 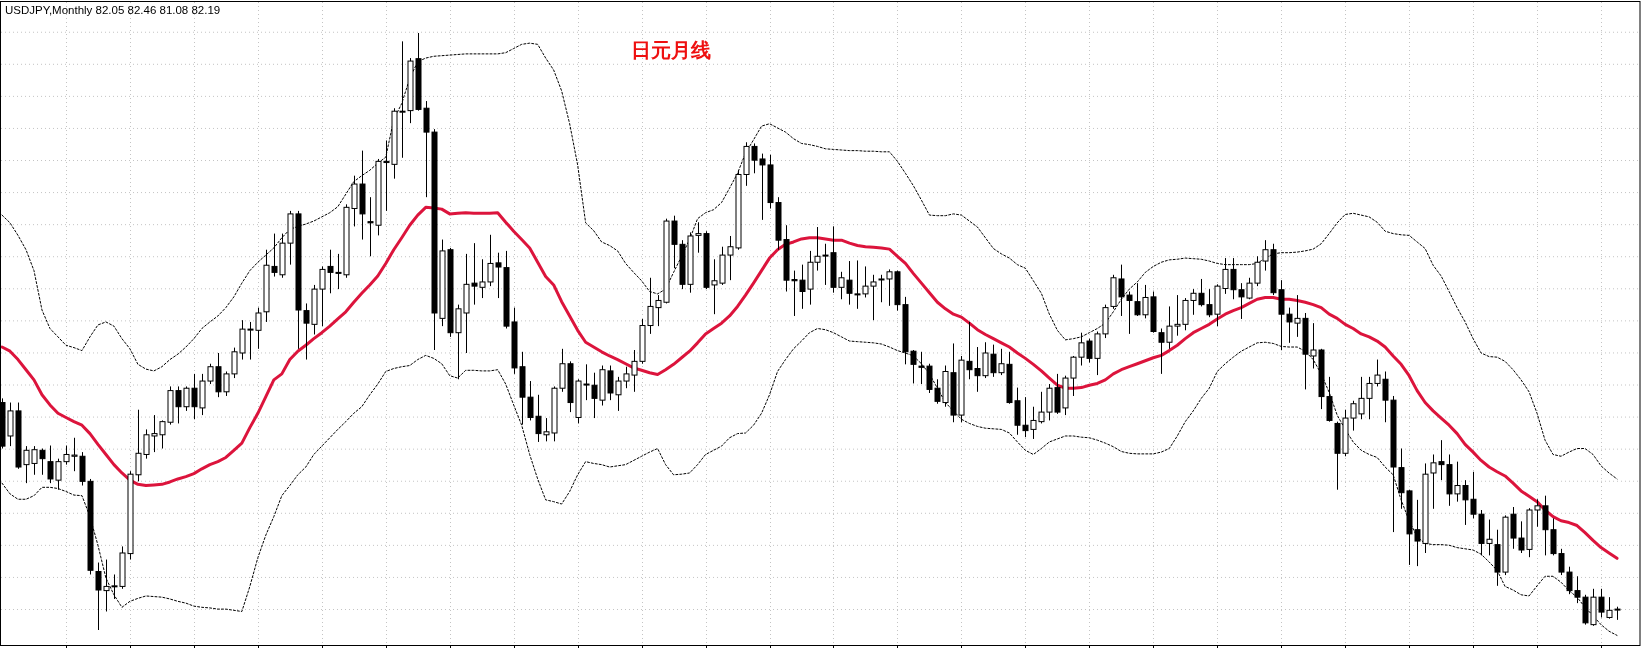 I want to click on title: 日元月线, so click(x=671, y=50).